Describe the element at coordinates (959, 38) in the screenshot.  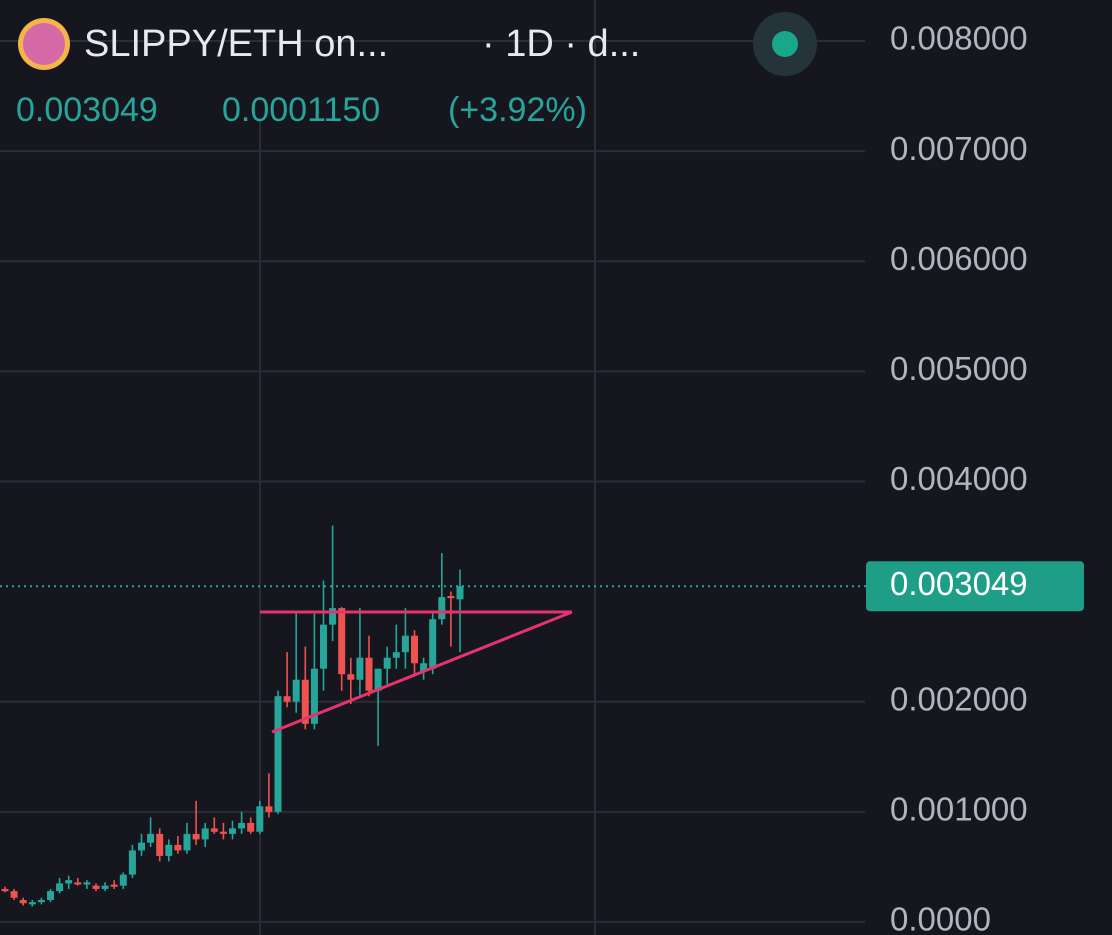
I see `y-tick-label: 0.008000` at that location.